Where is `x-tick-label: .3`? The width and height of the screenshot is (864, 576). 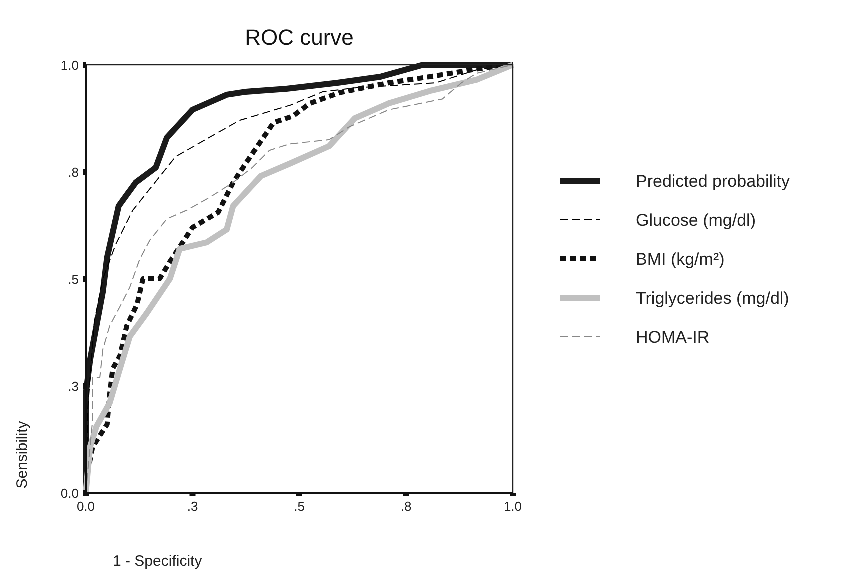
x-tick-label: .3 is located at coordinates (192, 506).